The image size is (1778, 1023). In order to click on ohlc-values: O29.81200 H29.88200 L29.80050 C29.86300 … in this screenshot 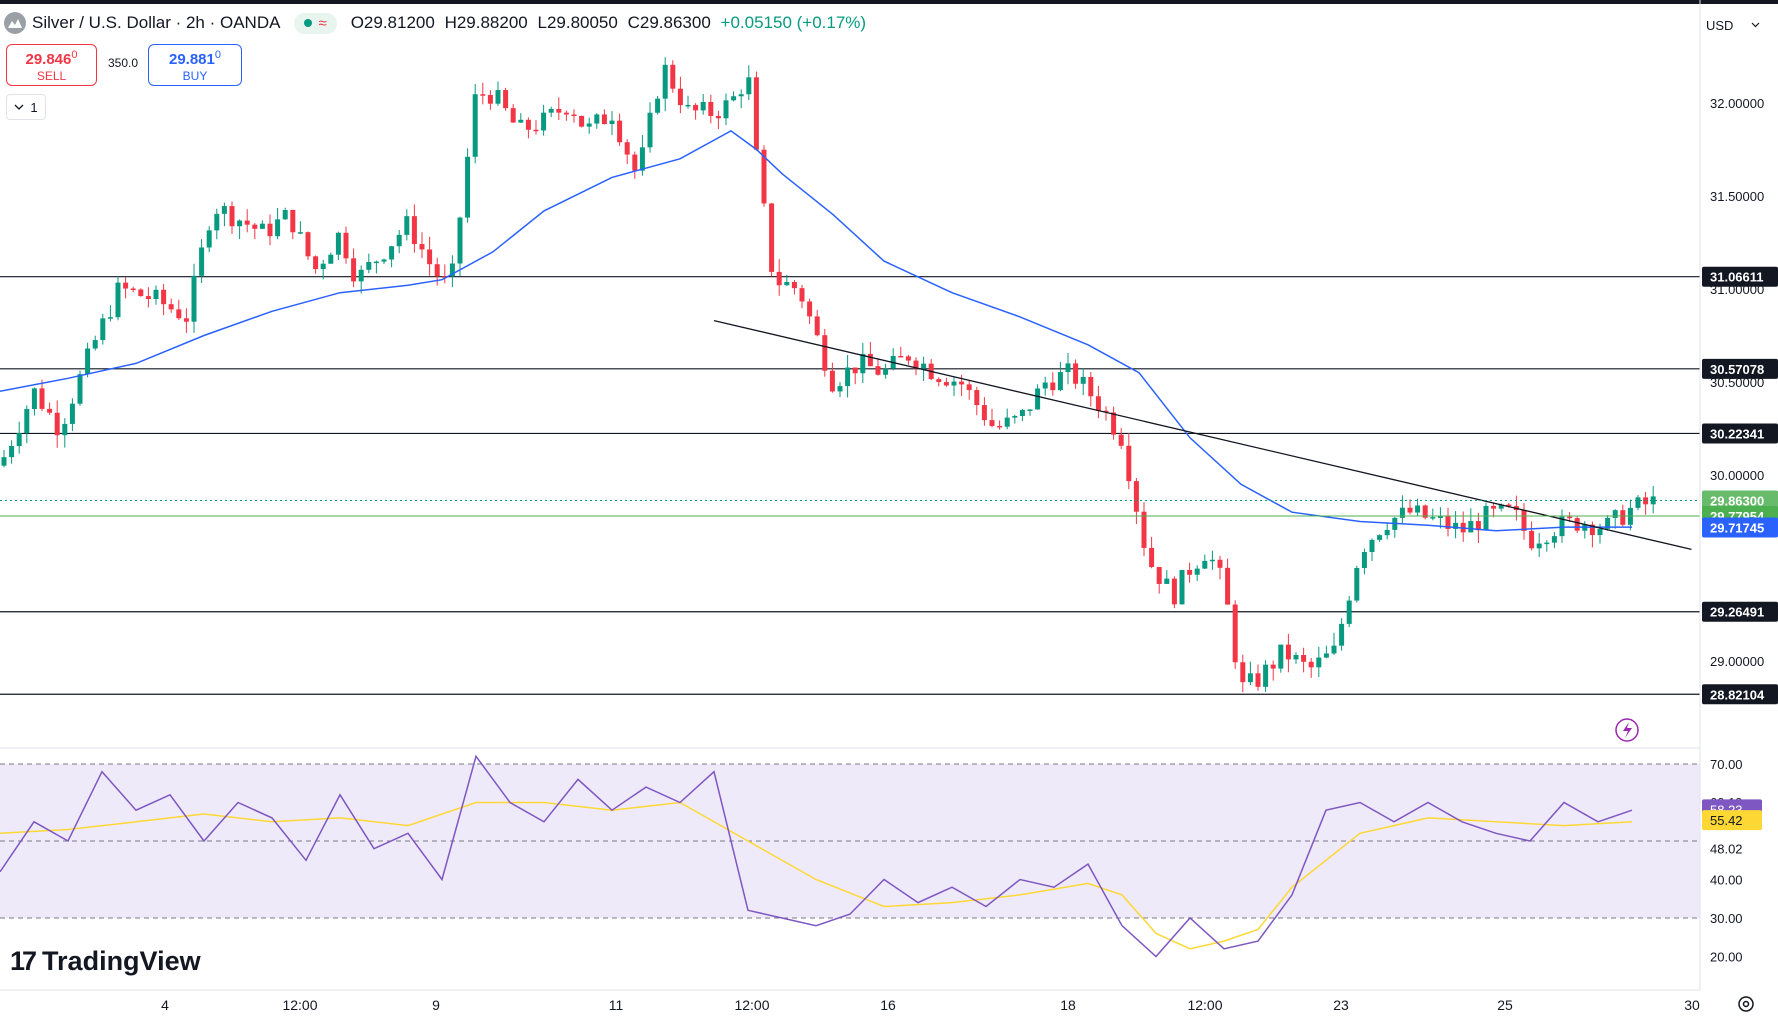, I will do `click(611, 23)`.